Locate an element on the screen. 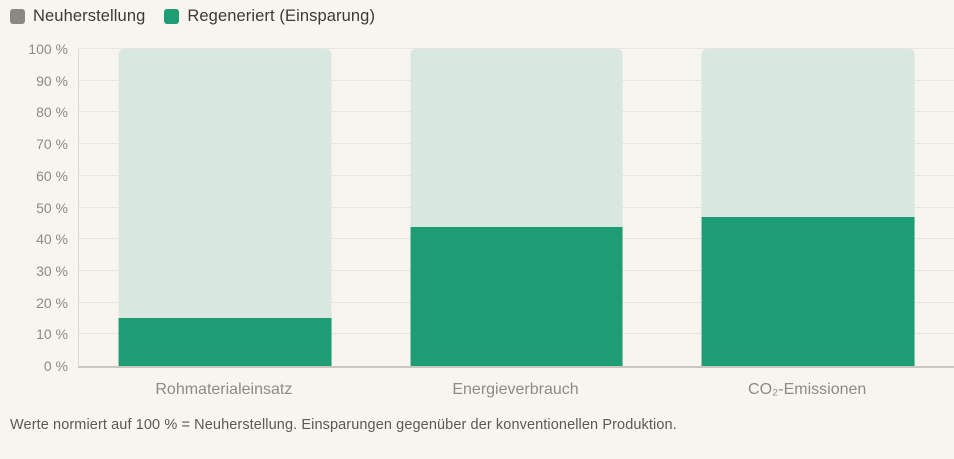  x-axis-label: Rohmaterialeinsatz is located at coordinates (224, 389).